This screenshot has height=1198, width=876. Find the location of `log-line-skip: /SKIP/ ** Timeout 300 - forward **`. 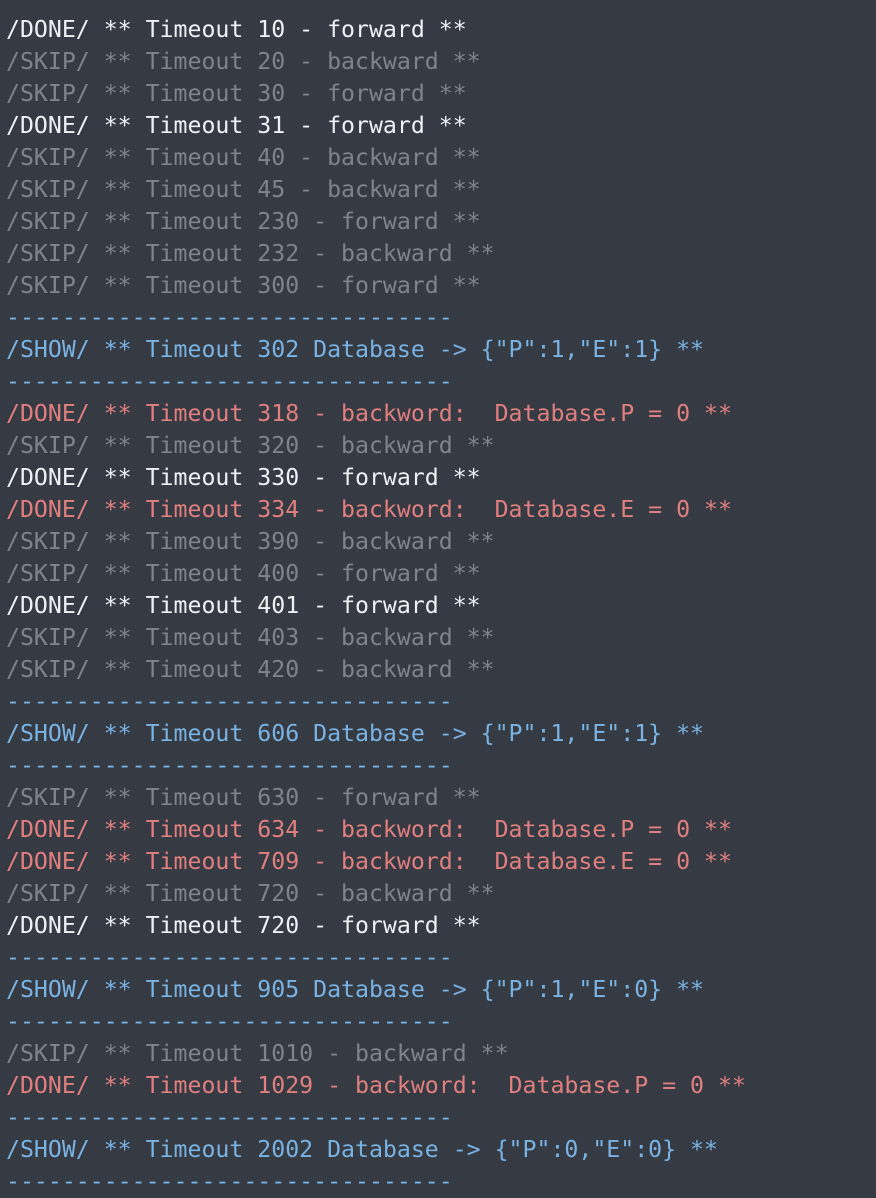

log-line-skip: /SKIP/ ** Timeout 300 - forward ** is located at coordinates (243, 285).